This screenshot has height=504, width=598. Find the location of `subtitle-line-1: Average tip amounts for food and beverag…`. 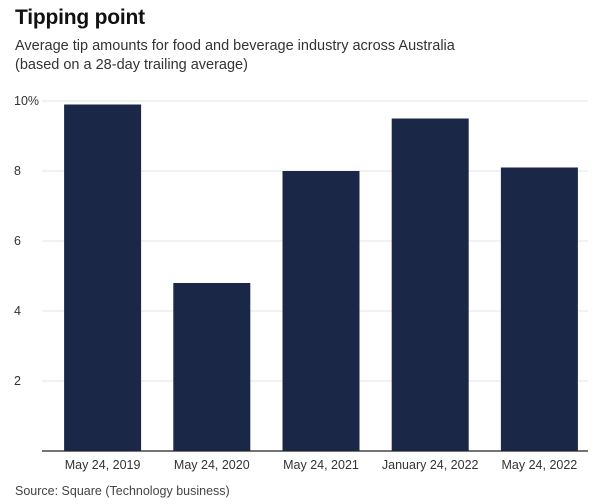

subtitle-line-1: Average tip amounts for food and beverag… is located at coordinates (235, 46).